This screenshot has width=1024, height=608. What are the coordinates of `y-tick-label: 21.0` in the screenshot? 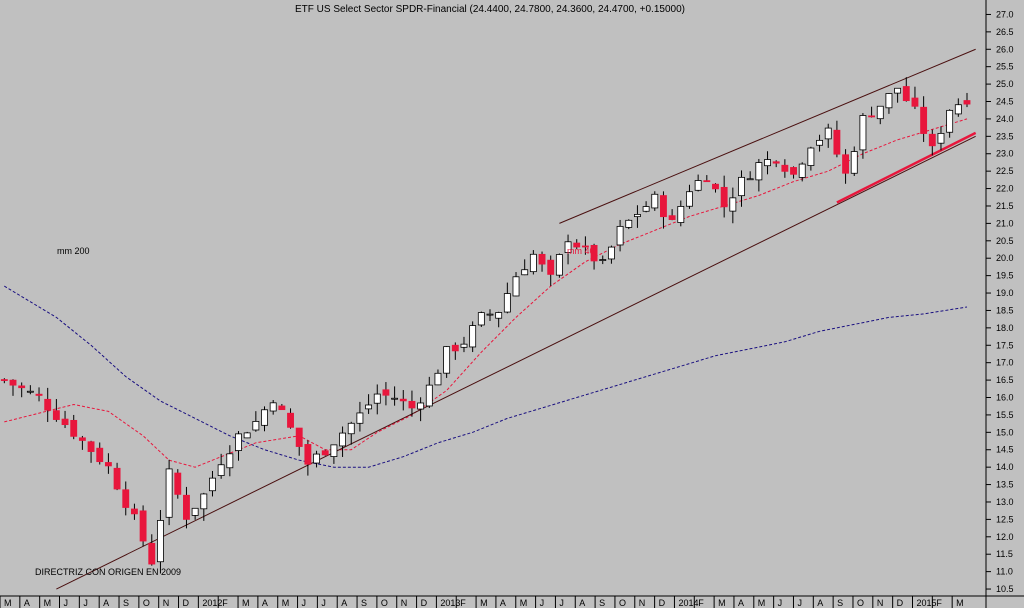 It's located at (1005, 223).